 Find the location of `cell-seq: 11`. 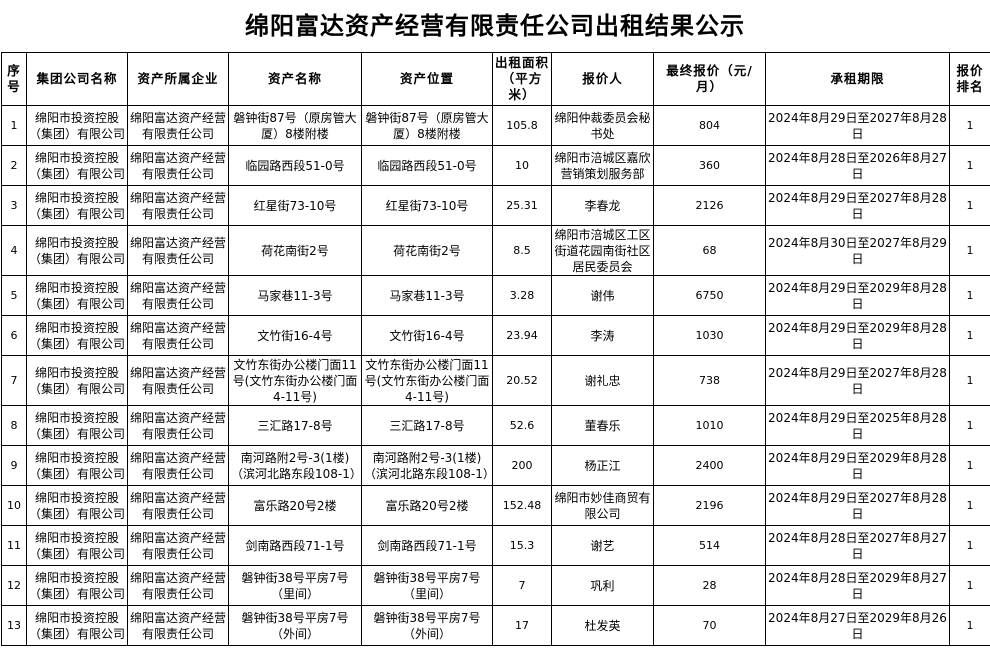

cell-seq: 11 is located at coordinates (14, 545).